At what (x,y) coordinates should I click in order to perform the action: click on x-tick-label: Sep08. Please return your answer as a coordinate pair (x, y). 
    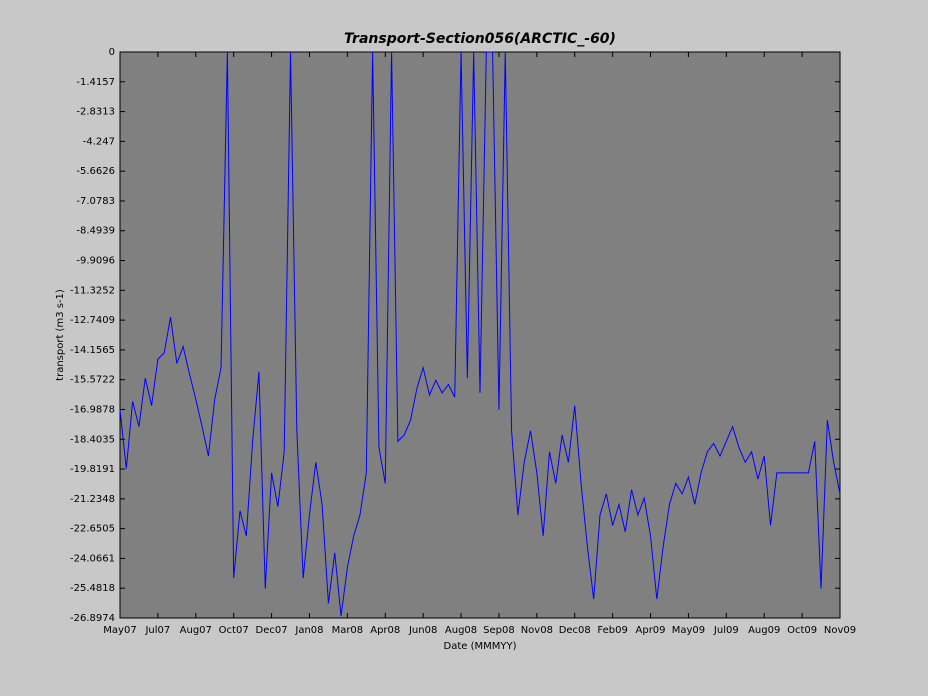
    Looking at the image, I should click on (499, 630).